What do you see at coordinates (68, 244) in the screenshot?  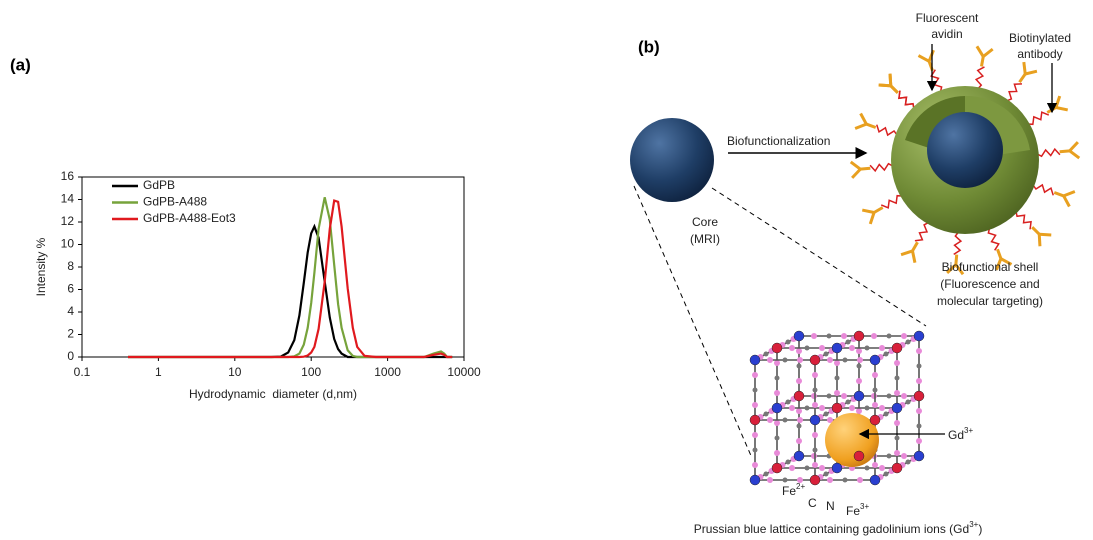 I see `y-tick-label: 10` at bounding box center [68, 244].